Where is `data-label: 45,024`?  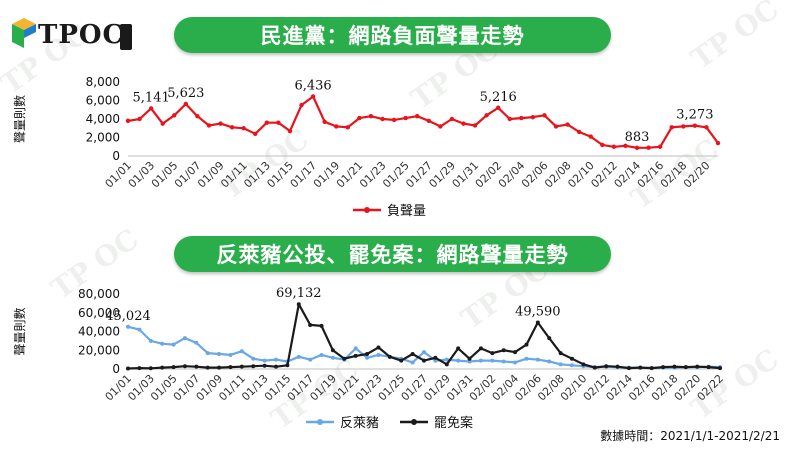 data-label: 45,024 is located at coordinates (128, 316).